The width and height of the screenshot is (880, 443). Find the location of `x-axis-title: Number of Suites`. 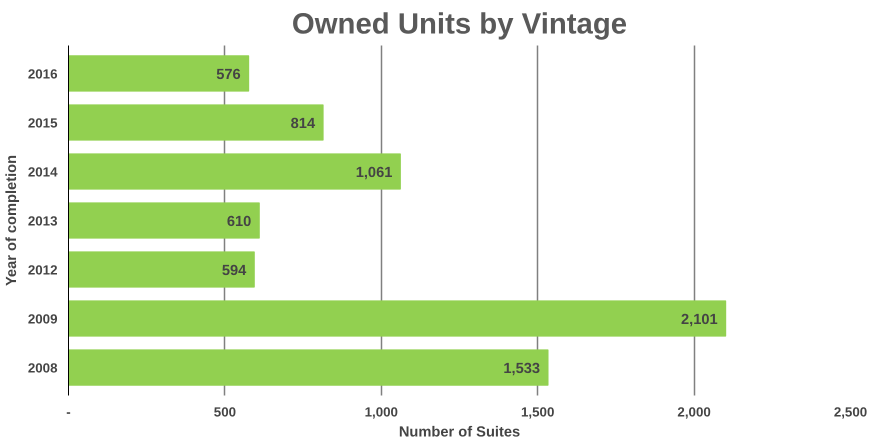

x-axis-title: Number of Suites is located at coordinates (459, 432).